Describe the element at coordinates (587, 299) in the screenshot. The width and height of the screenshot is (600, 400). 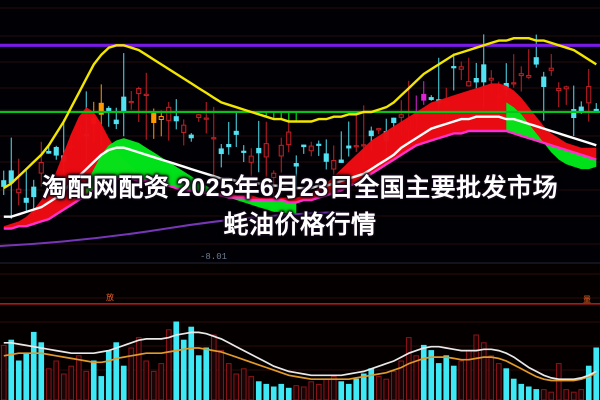
I see `volume-marker-right: 量` at that location.